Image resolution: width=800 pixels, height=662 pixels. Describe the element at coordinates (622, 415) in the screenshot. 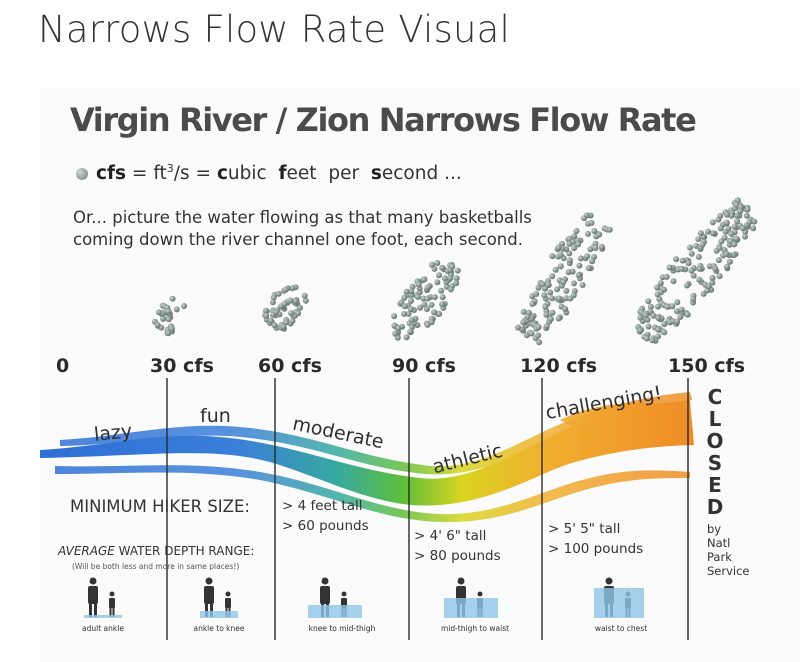

I see `river-ribbon-top-wave` at that location.